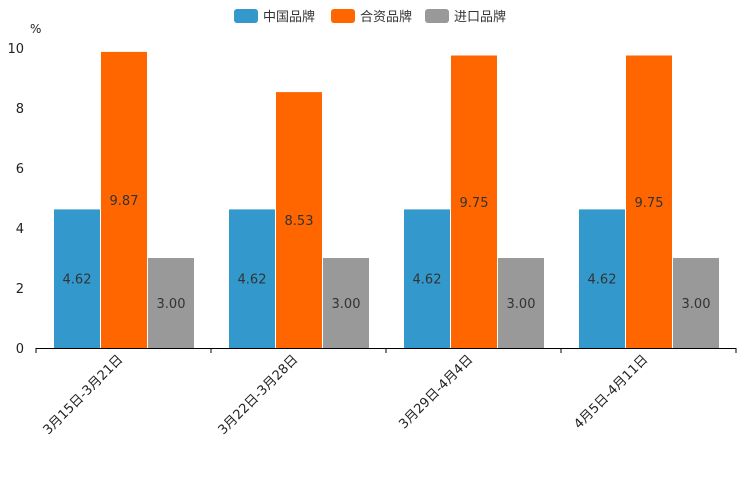  Describe the element at coordinates (15, 199) in the screenshot. I see `y-axis-ticks: 0 2 4 6 8 10` at that location.